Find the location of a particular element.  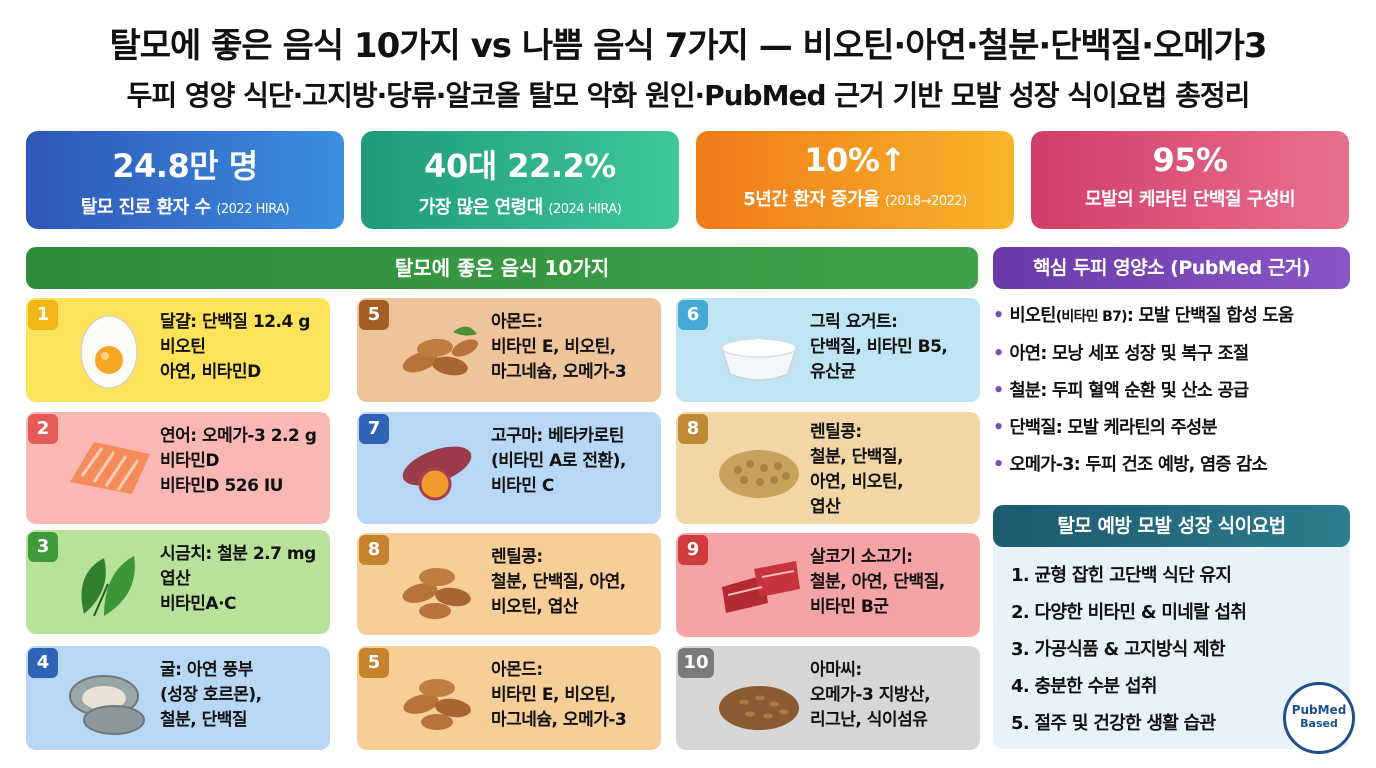

stat-note: (2022 HIRA) is located at coordinates (253, 209).